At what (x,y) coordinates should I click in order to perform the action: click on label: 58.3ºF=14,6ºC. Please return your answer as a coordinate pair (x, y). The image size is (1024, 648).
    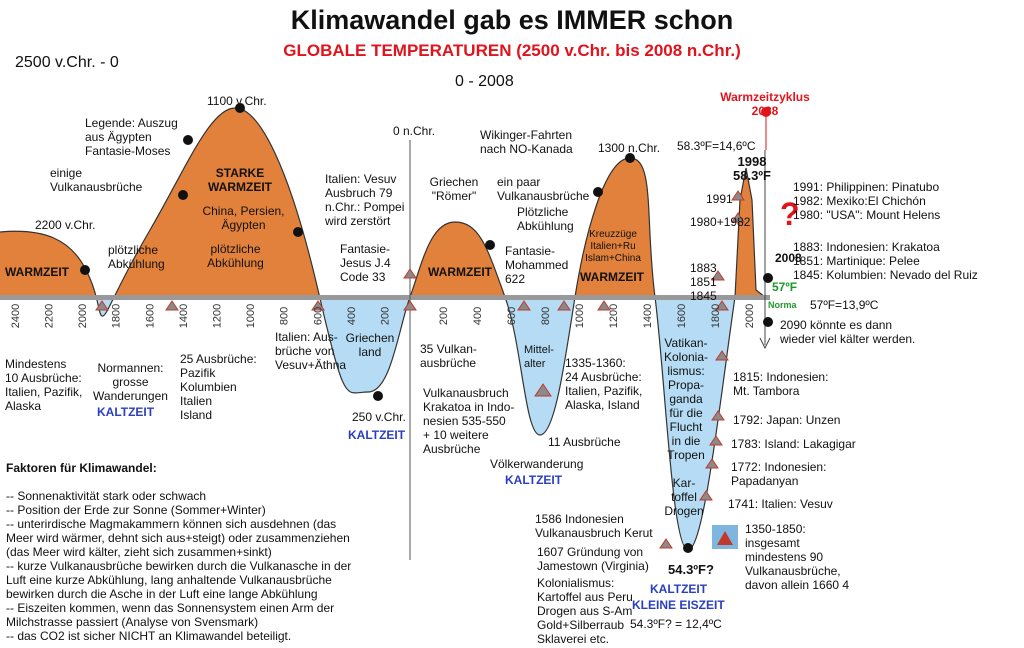
    Looking at the image, I should click on (716, 146).